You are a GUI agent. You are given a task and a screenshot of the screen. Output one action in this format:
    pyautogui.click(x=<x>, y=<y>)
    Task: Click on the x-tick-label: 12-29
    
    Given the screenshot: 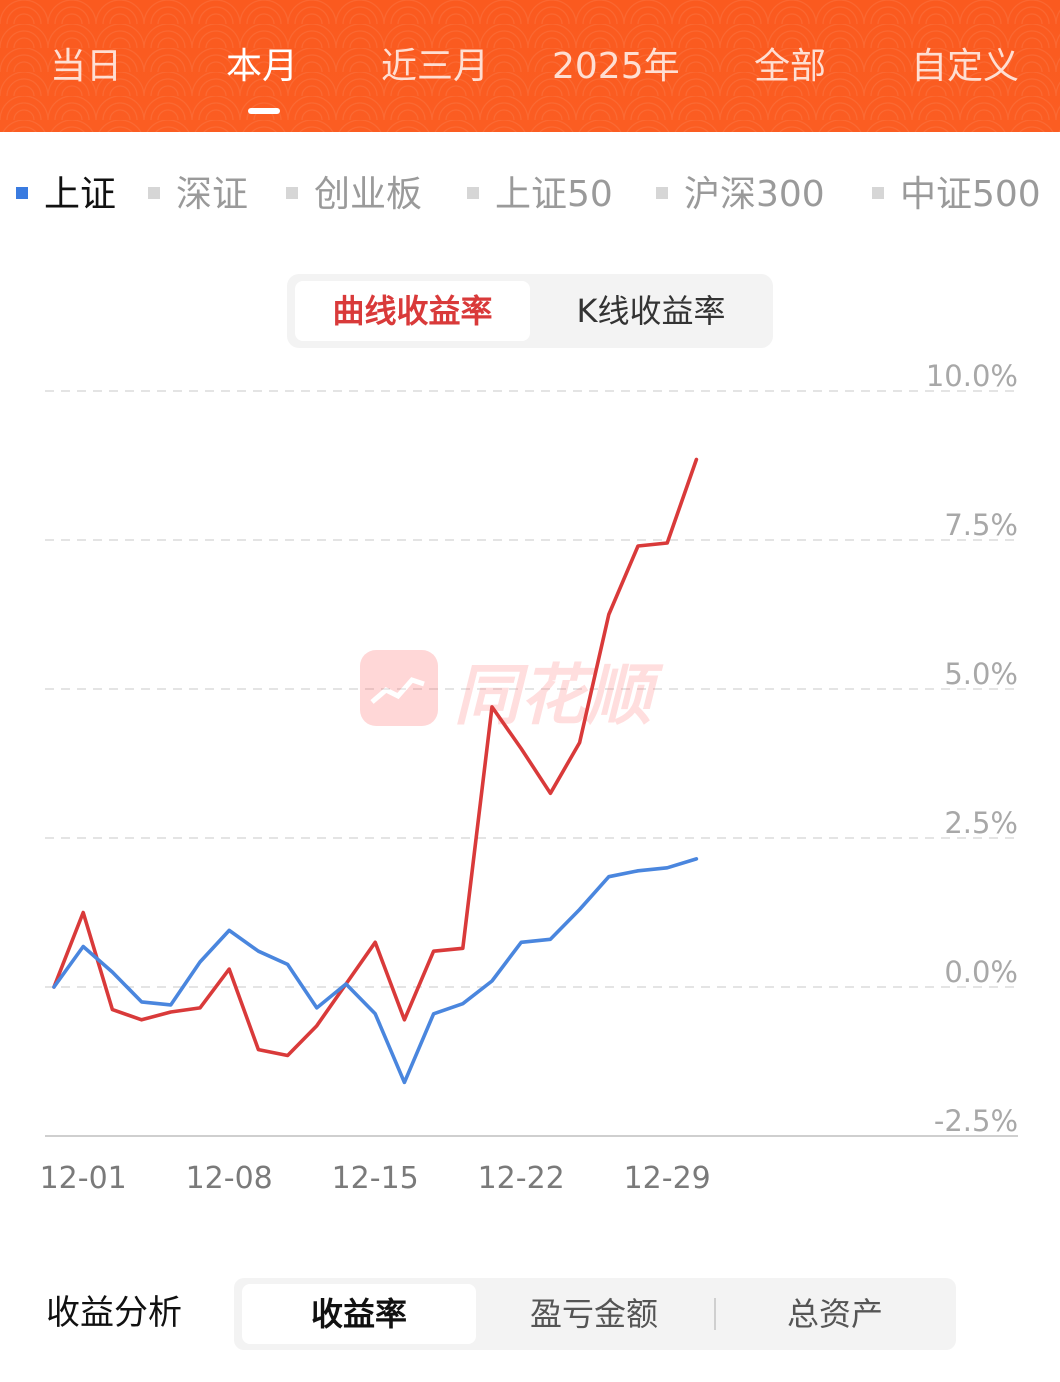 What is the action you would take?
    pyautogui.click(x=667, y=1178)
    